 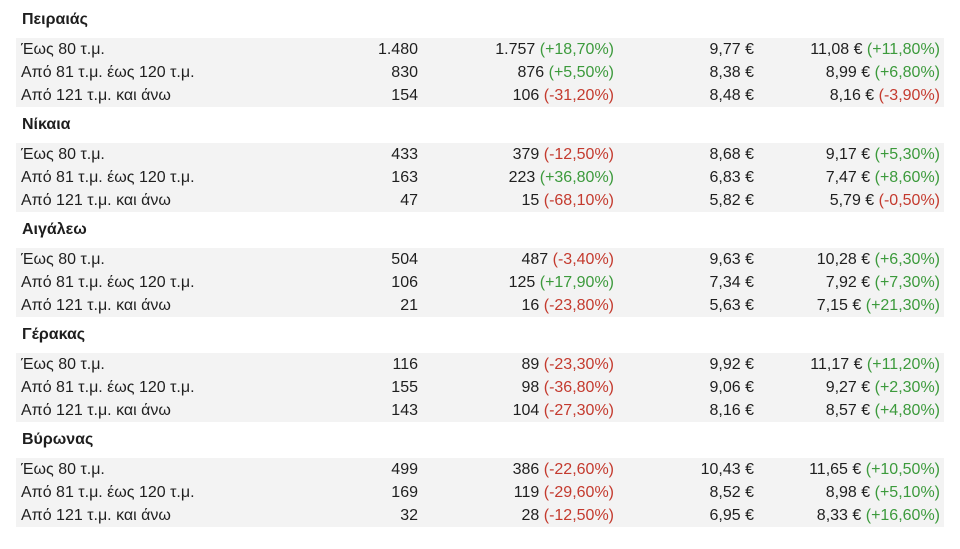 I want to click on change-badge: (-27,30%), so click(x=578, y=410).